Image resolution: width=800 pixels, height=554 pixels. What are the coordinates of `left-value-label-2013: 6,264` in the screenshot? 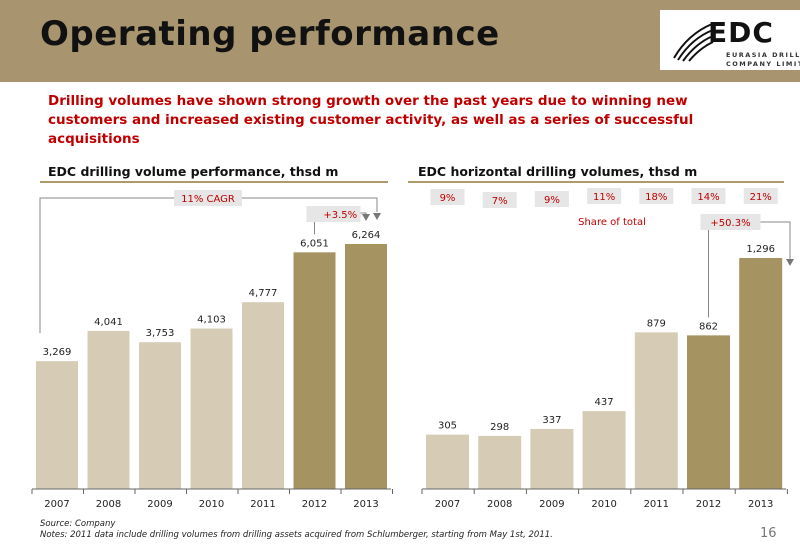 It's located at (366, 235).